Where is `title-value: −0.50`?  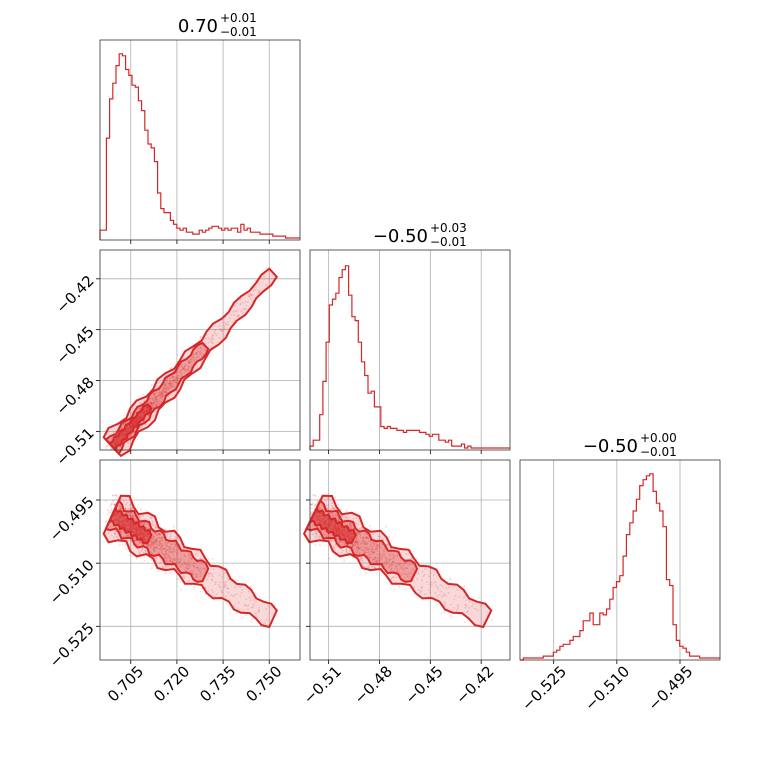 title-value: −0.50 is located at coordinates (610, 446).